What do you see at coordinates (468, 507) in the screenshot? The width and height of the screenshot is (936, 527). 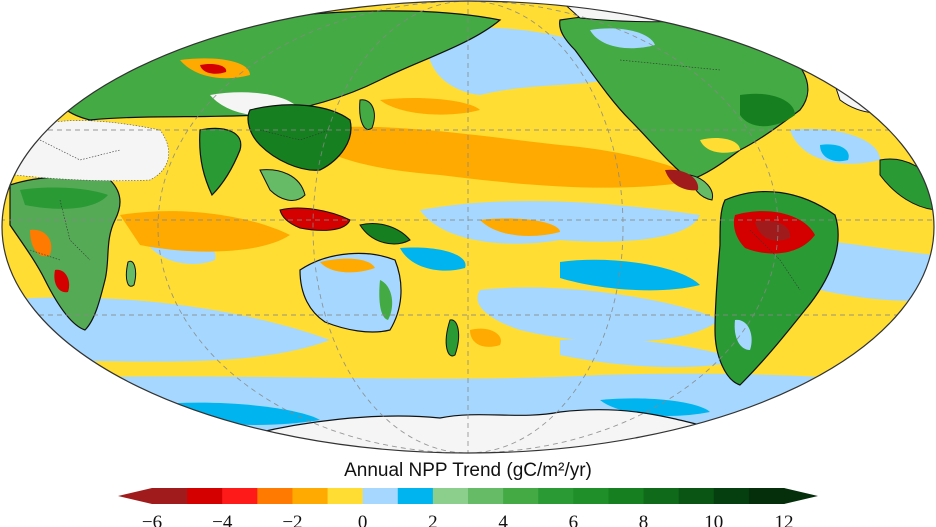 I see `colorbar: −6 −4 −2 0 2 4 6 8 10 12` at bounding box center [468, 507].